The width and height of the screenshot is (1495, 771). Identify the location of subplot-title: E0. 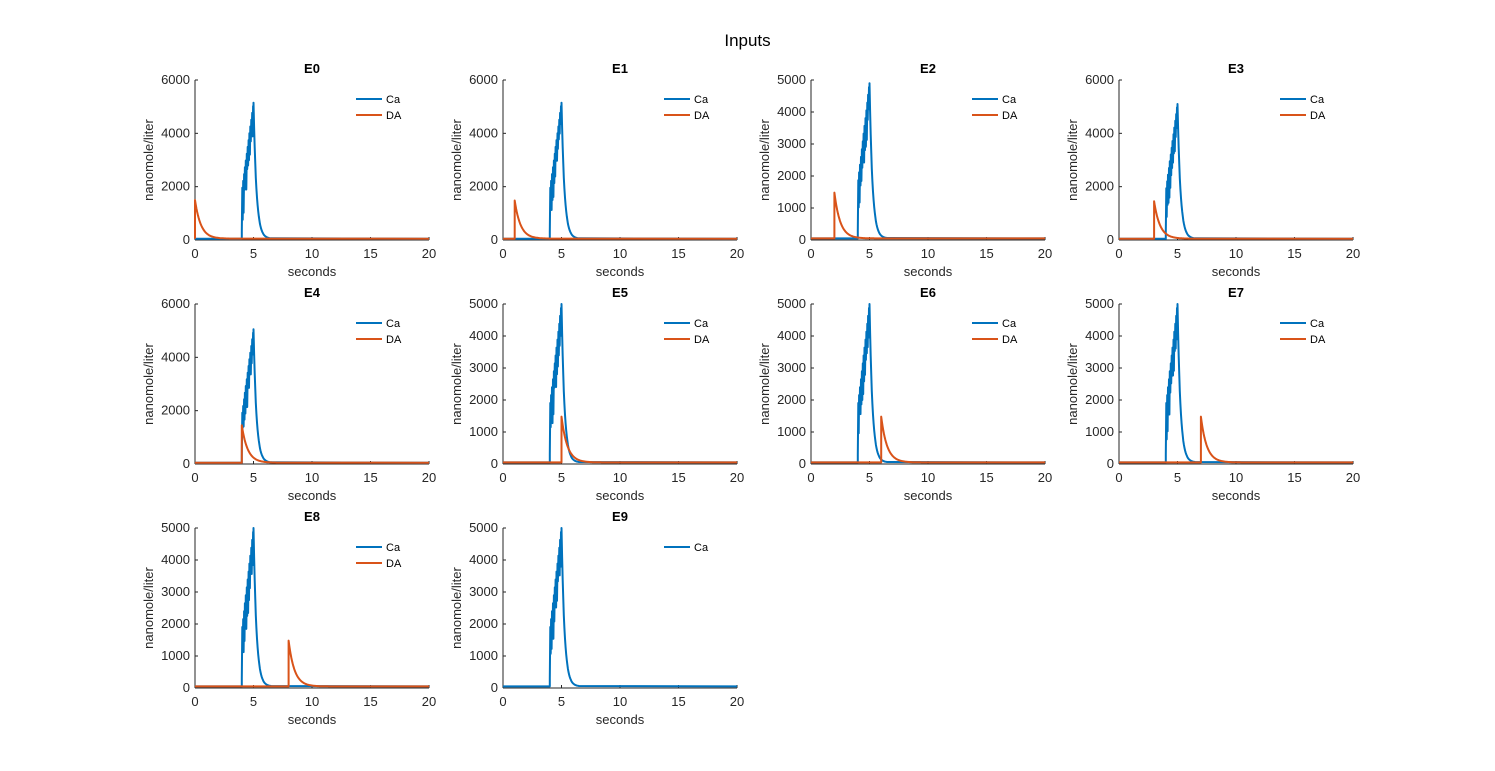
(312, 68).